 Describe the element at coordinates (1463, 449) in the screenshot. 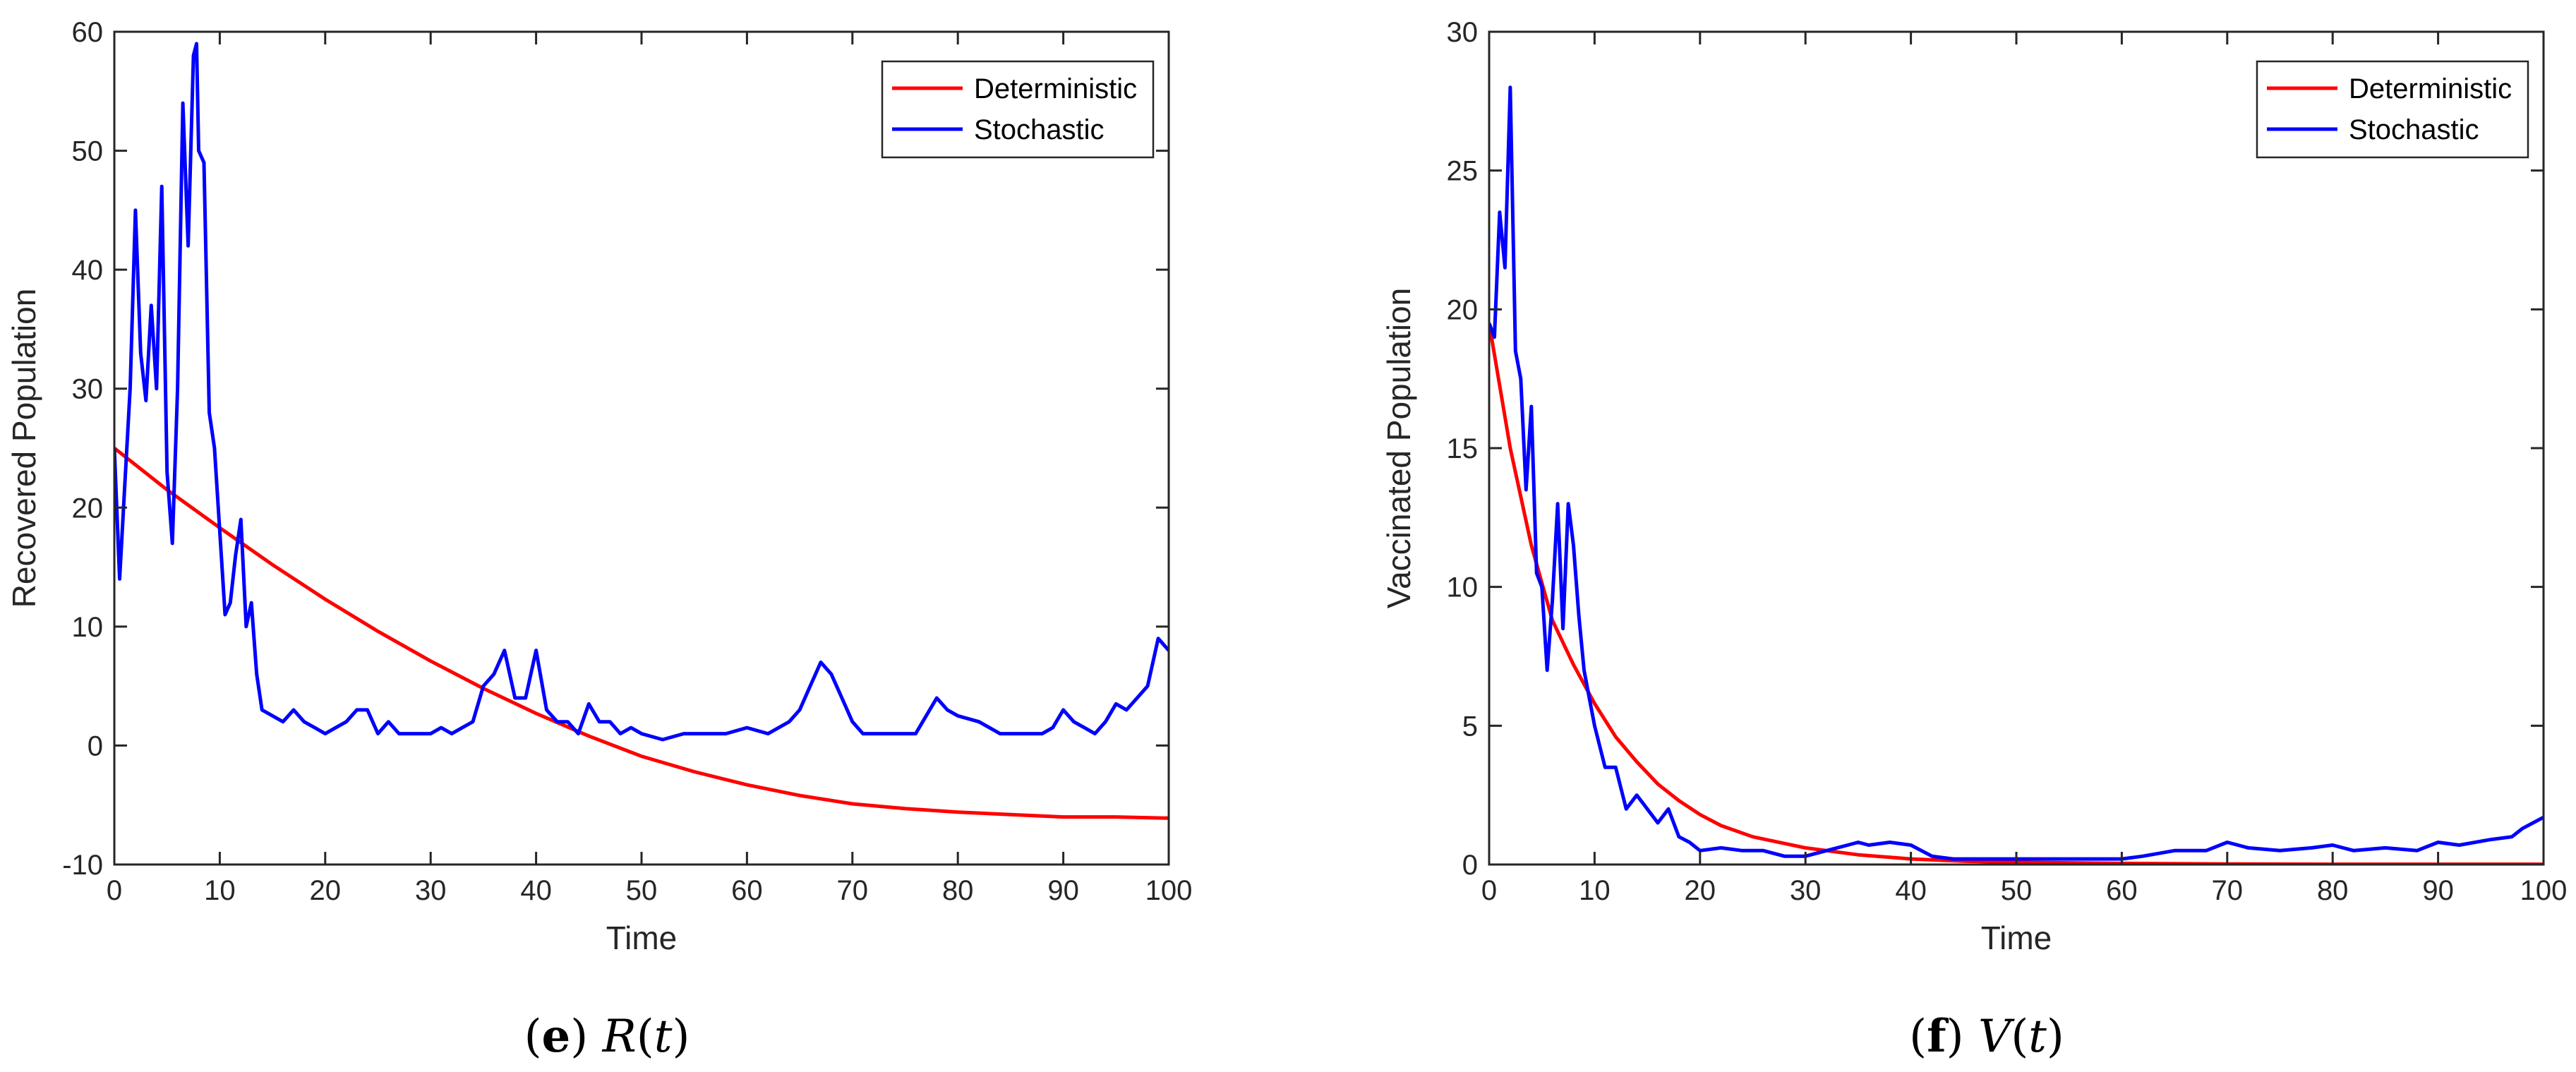

I see `y-tick-label: 15` at that location.